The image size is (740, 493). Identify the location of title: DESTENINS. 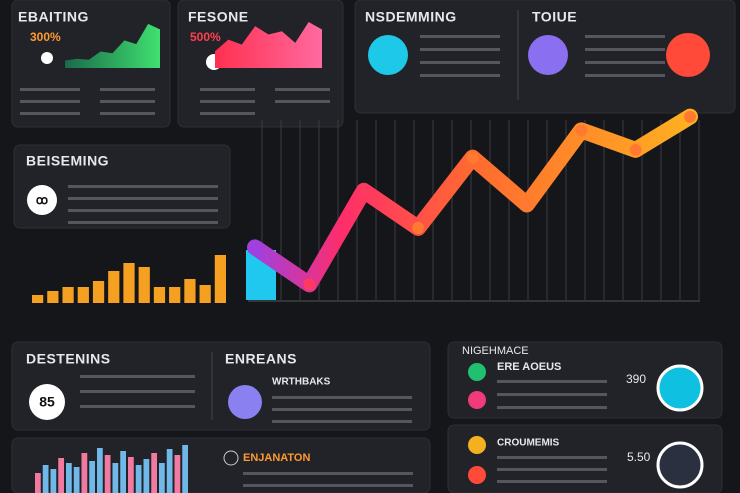
(68, 359).